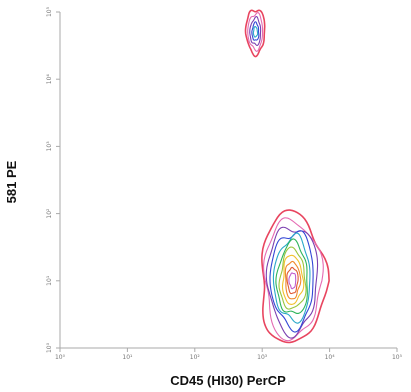  What do you see at coordinates (60, 357) in the screenshot?
I see `x-tick-label: 10⁰` at bounding box center [60, 357].